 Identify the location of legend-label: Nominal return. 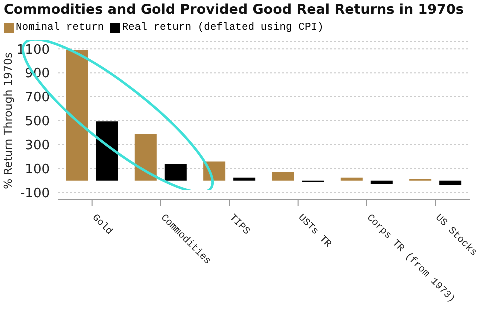
(59, 28).